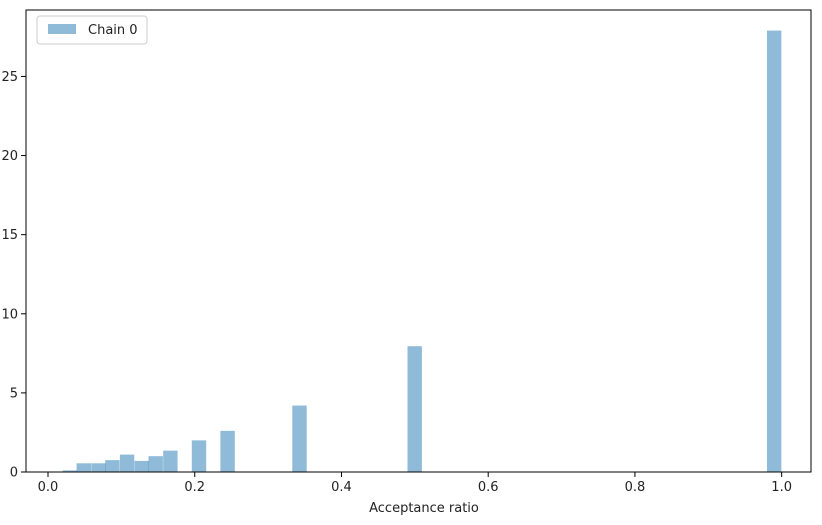 The height and width of the screenshot is (525, 822). Describe the element at coordinates (635, 487) in the screenshot. I see `x-tick-label: 0.8` at that location.